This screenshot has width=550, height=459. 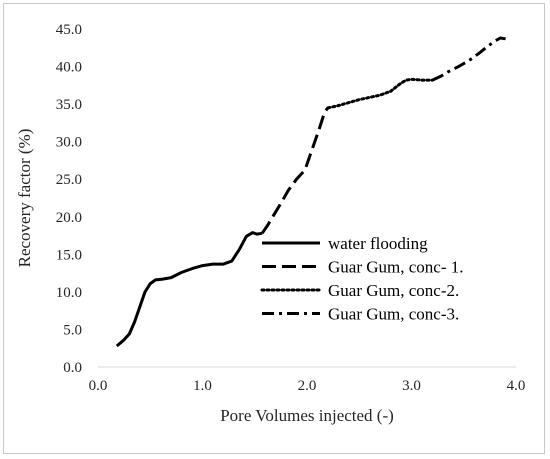 I want to click on legend-label: water flooding, so click(x=378, y=243).